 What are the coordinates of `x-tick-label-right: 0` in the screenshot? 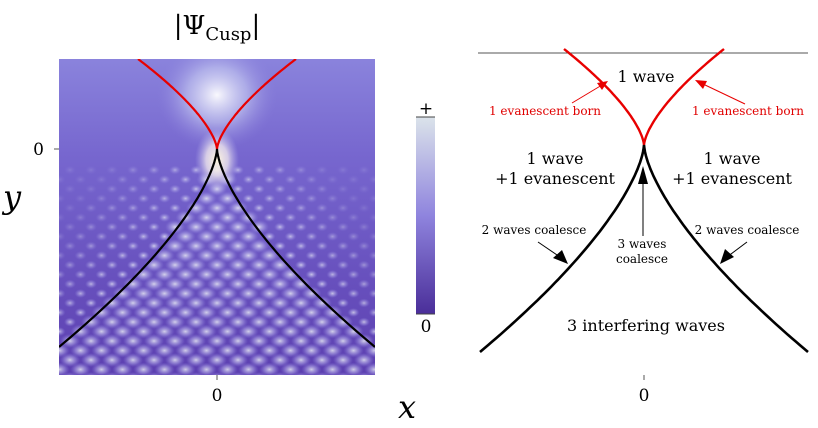 It's located at (644, 396).